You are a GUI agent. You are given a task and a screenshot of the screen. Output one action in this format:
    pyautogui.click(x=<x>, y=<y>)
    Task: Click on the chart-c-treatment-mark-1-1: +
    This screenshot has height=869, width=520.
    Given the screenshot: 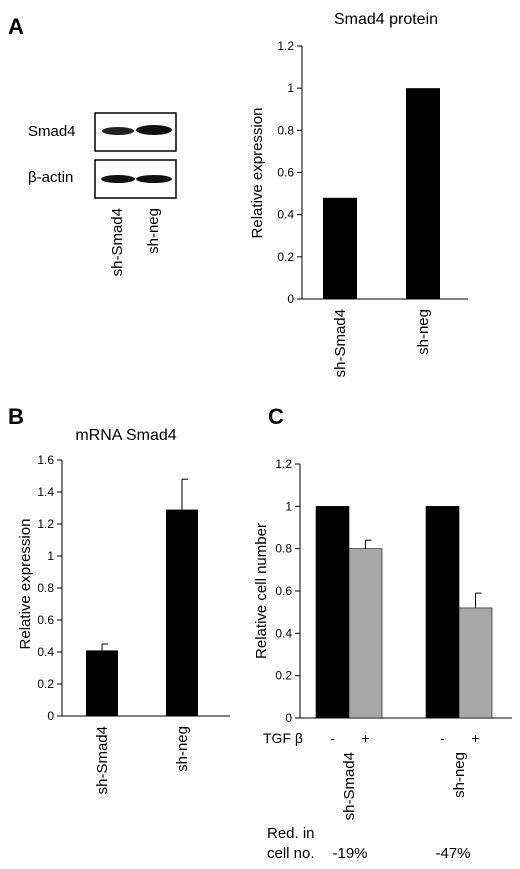 What is the action you would take?
    pyautogui.click(x=475, y=738)
    